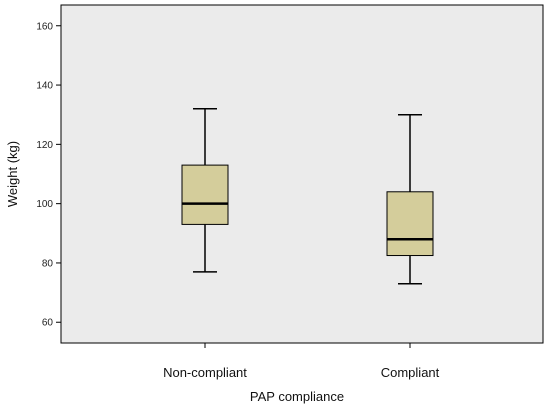  Describe the element at coordinates (48, 175) in the screenshot. I see `y-axis: 60 80 100 120 140 160` at that location.